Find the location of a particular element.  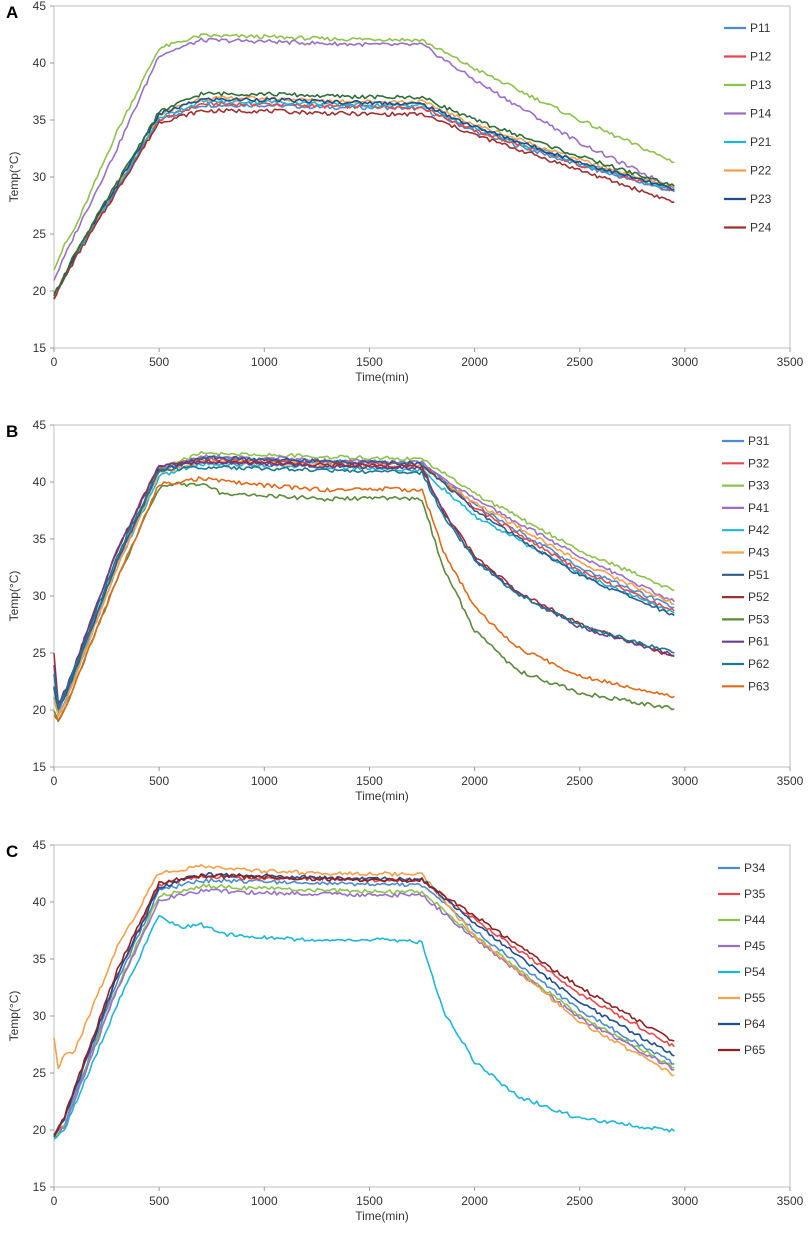

series-line-p22 is located at coordinates (364, 196).